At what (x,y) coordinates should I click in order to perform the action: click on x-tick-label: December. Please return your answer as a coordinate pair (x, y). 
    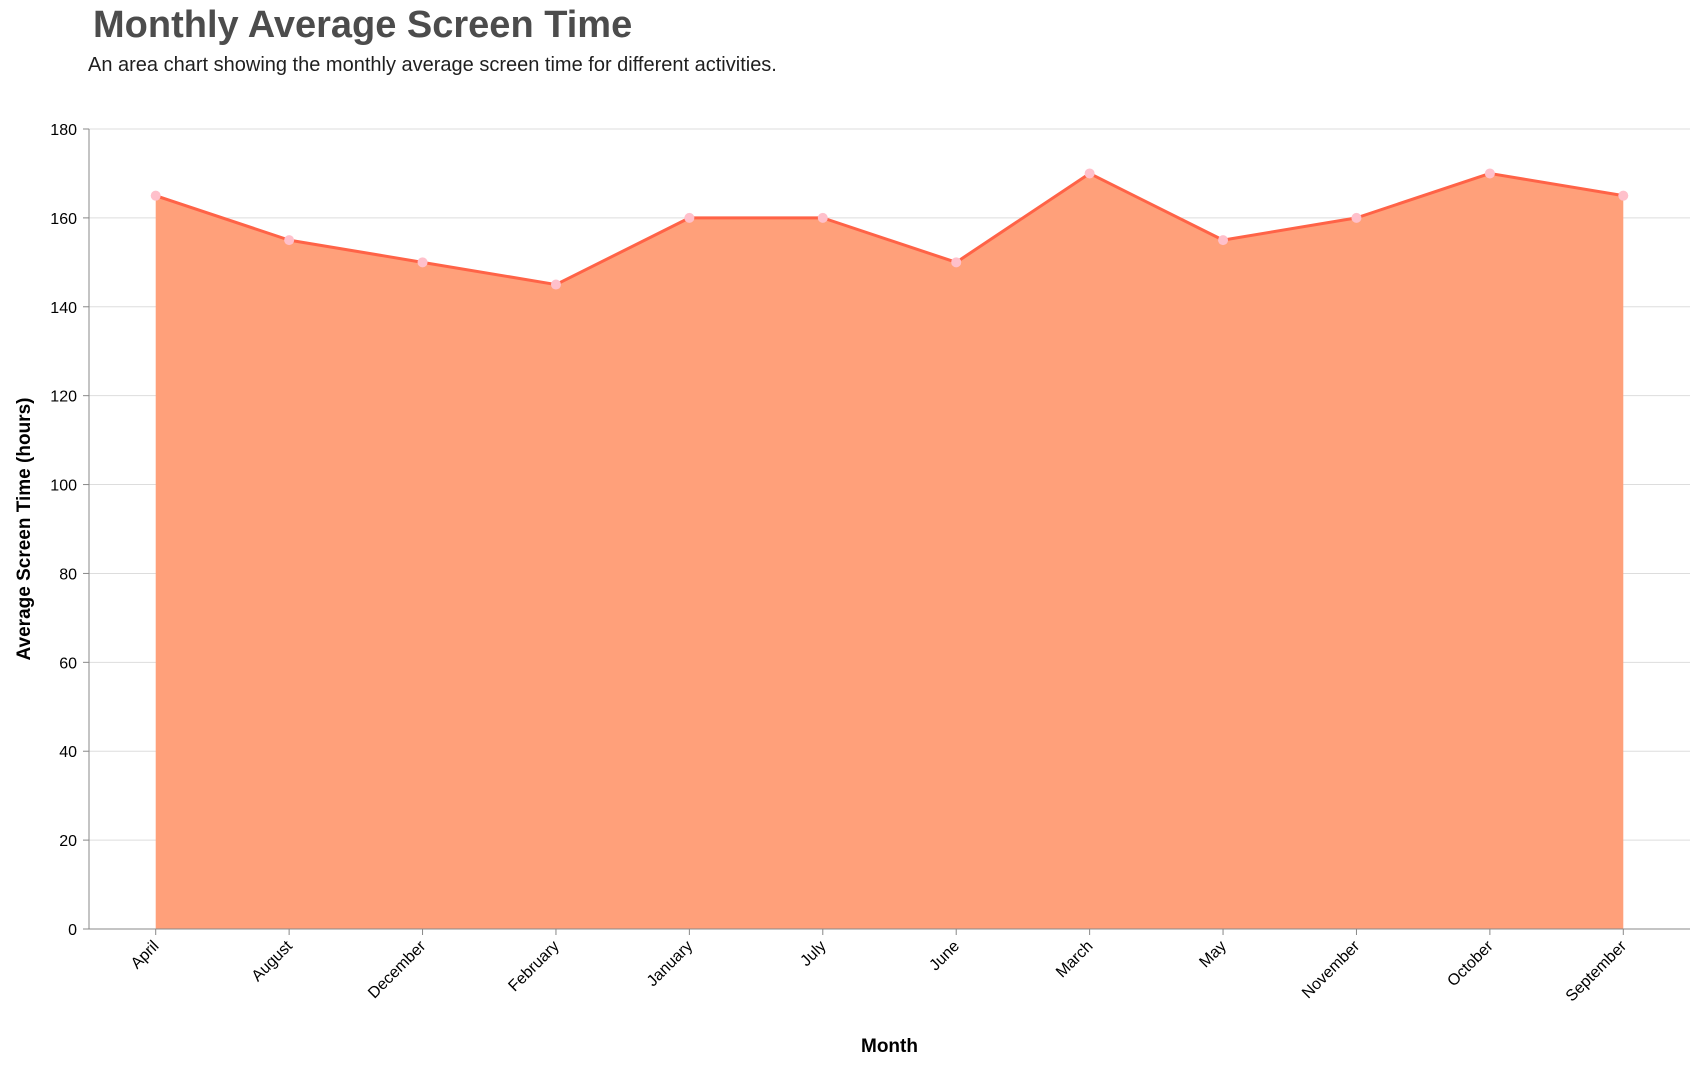
    Looking at the image, I should click on (397, 969).